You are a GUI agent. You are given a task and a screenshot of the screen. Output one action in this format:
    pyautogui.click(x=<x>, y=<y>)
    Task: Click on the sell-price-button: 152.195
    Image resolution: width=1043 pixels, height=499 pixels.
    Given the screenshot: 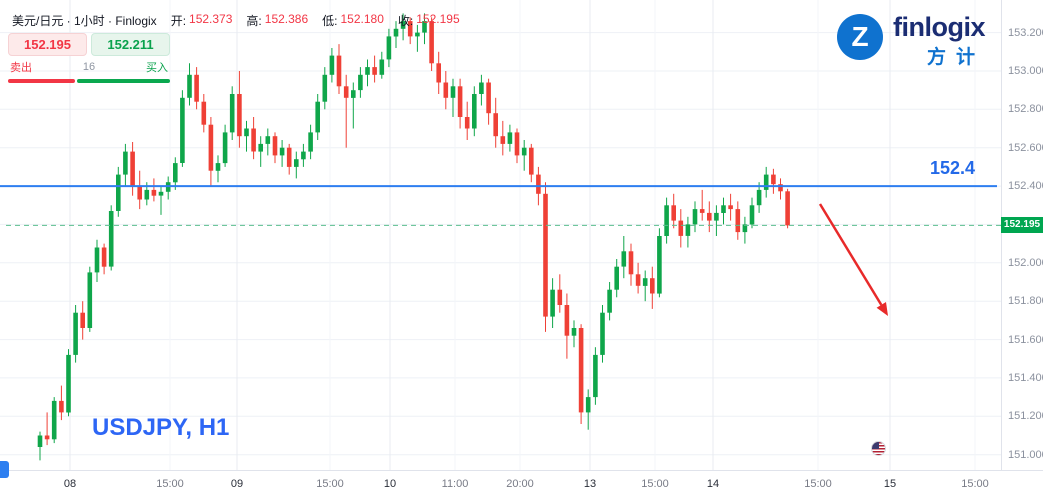 What is the action you would take?
    pyautogui.click(x=47, y=44)
    